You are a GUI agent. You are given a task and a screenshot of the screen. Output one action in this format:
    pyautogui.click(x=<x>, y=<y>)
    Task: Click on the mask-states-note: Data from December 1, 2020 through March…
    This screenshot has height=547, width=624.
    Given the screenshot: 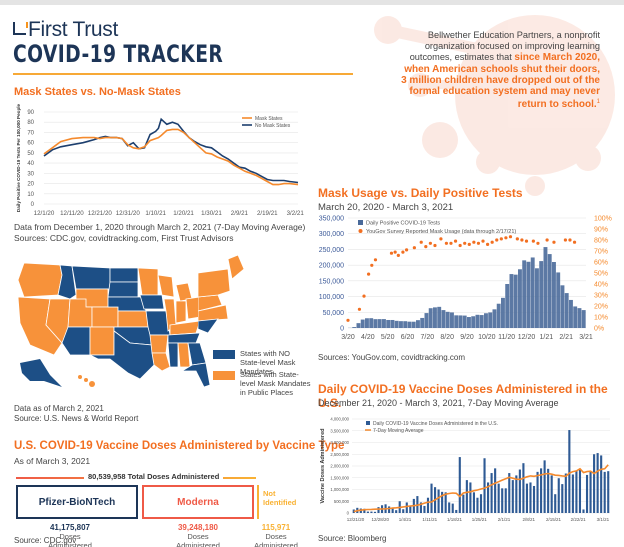 What is the action you would take?
    pyautogui.click(x=159, y=233)
    